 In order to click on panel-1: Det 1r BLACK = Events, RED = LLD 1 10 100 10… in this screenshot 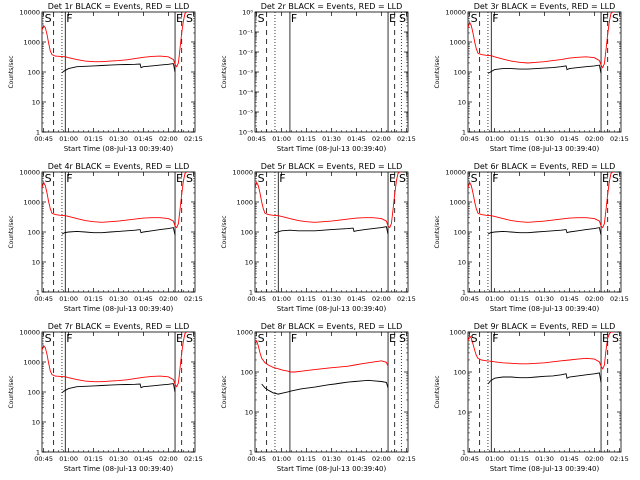, I will do `click(105, 77)`.